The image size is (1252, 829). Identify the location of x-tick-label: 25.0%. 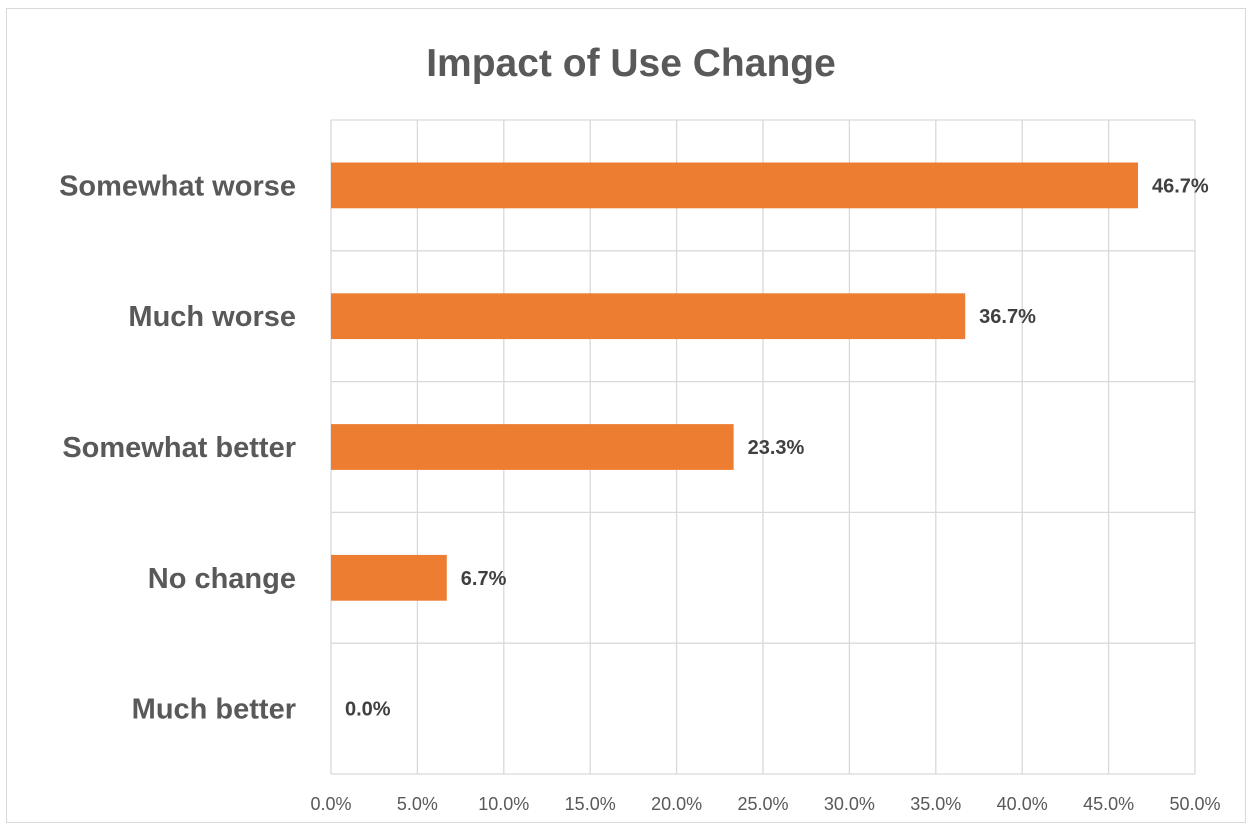
(762, 804).